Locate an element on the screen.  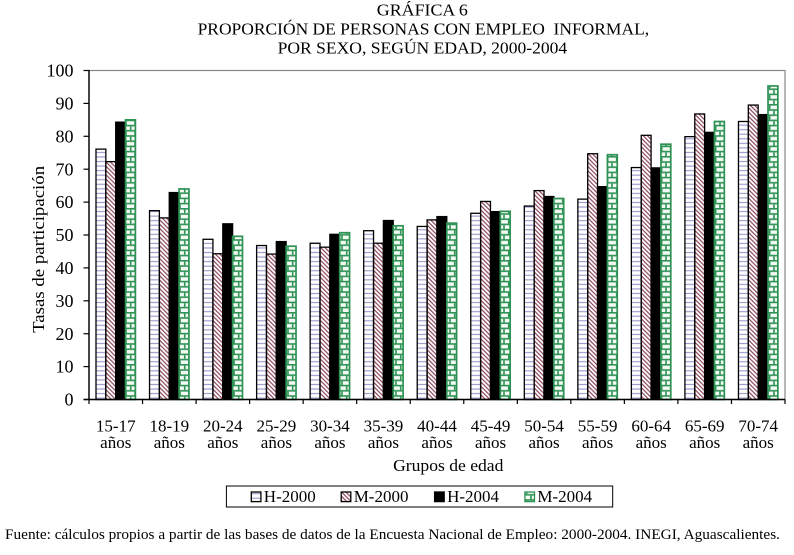
svg-text: GRÁFICA 6 is located at coordinates (422, 10).